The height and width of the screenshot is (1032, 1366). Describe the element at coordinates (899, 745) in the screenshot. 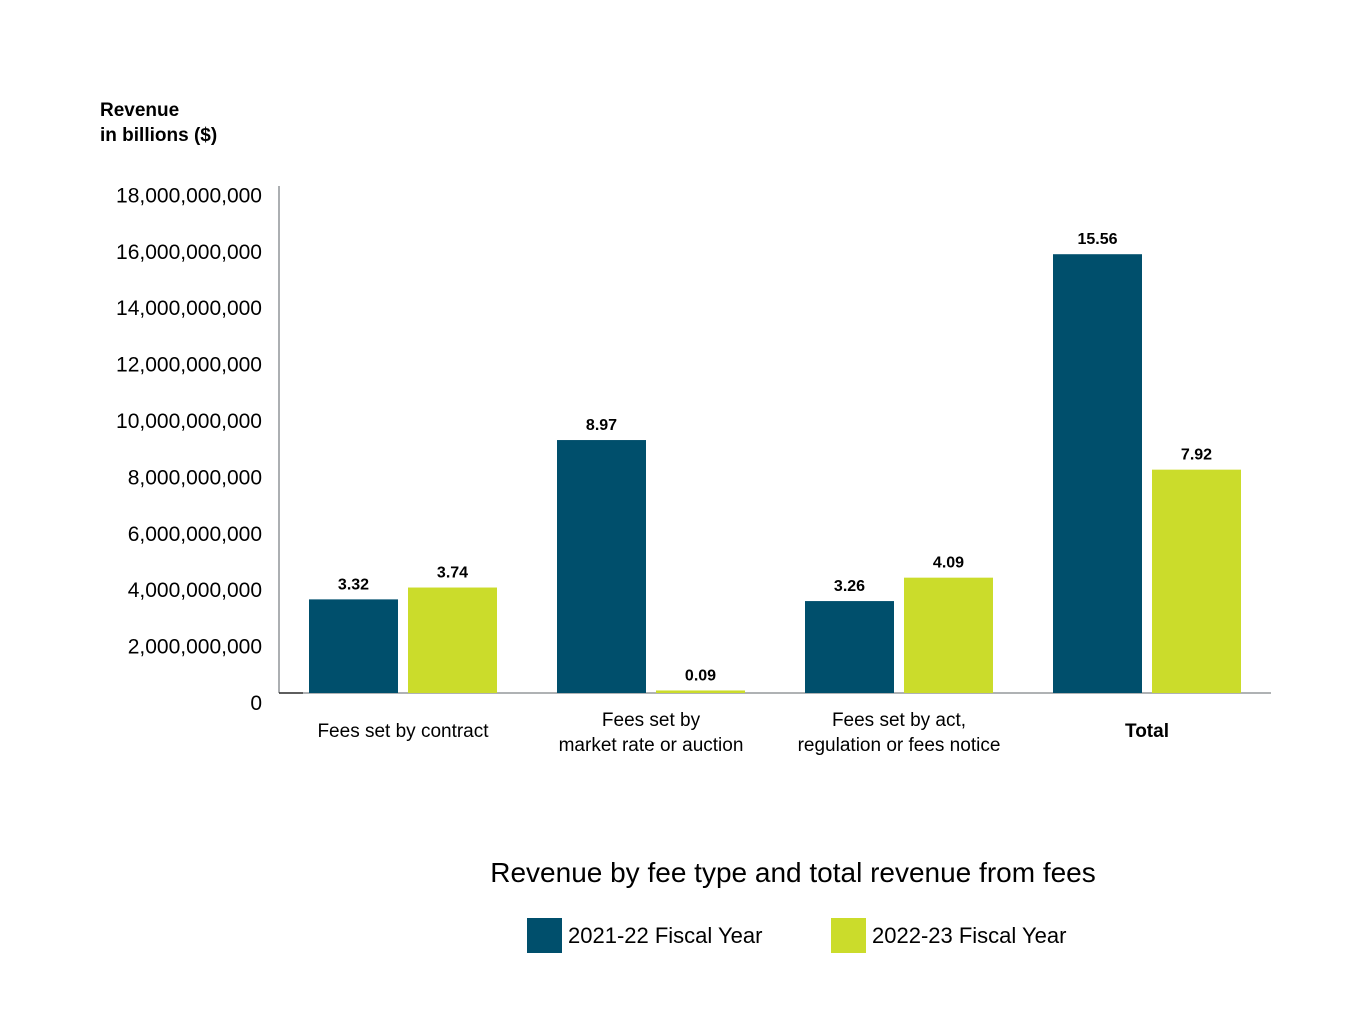

I see `x-tick-label: regulation or fees notice` at that location.